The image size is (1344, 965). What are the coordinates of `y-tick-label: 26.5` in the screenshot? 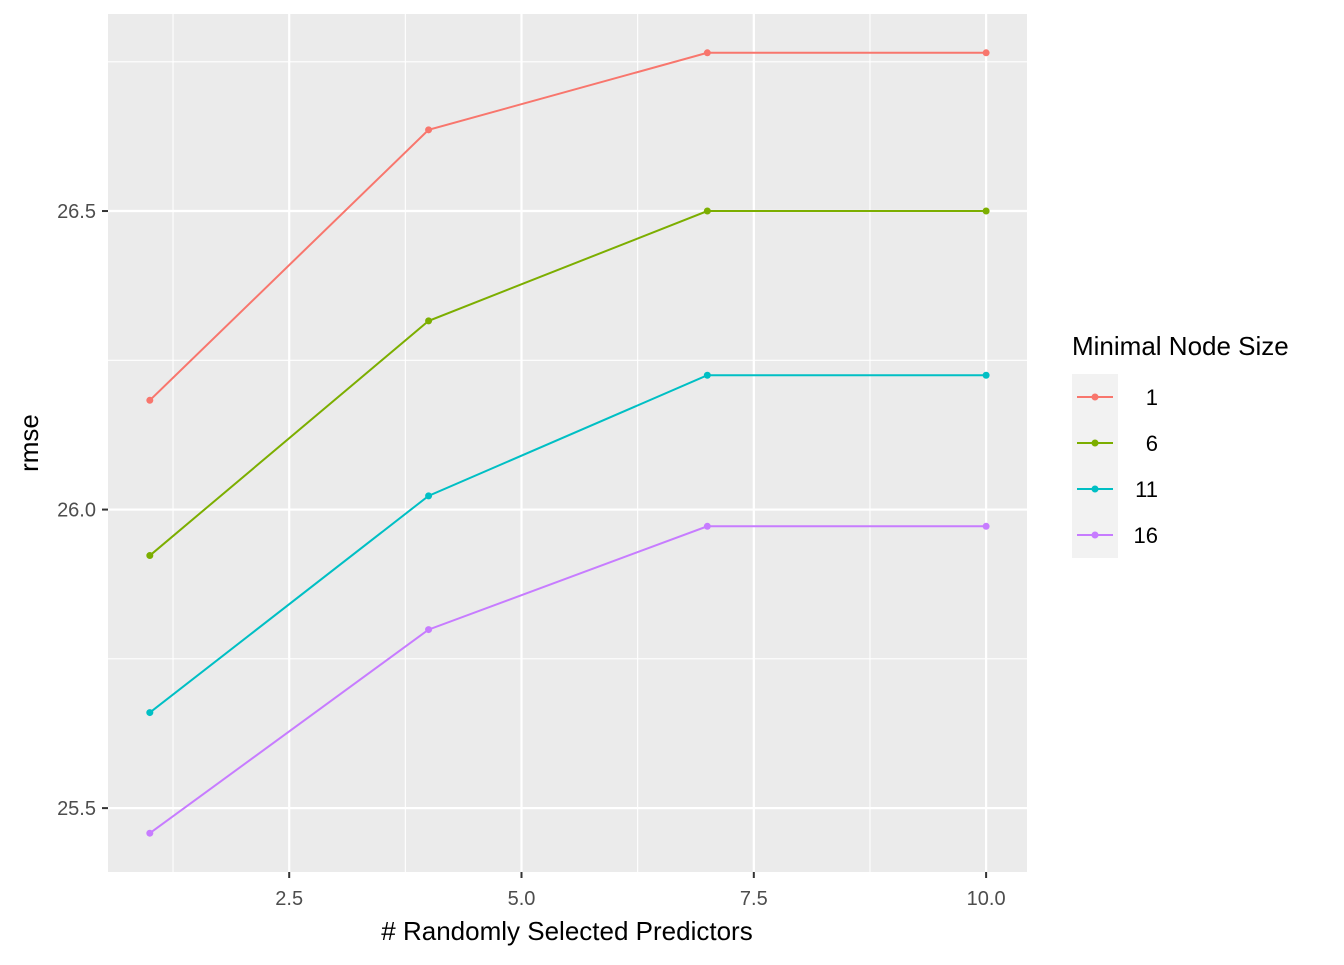 It's located at (76, 212).